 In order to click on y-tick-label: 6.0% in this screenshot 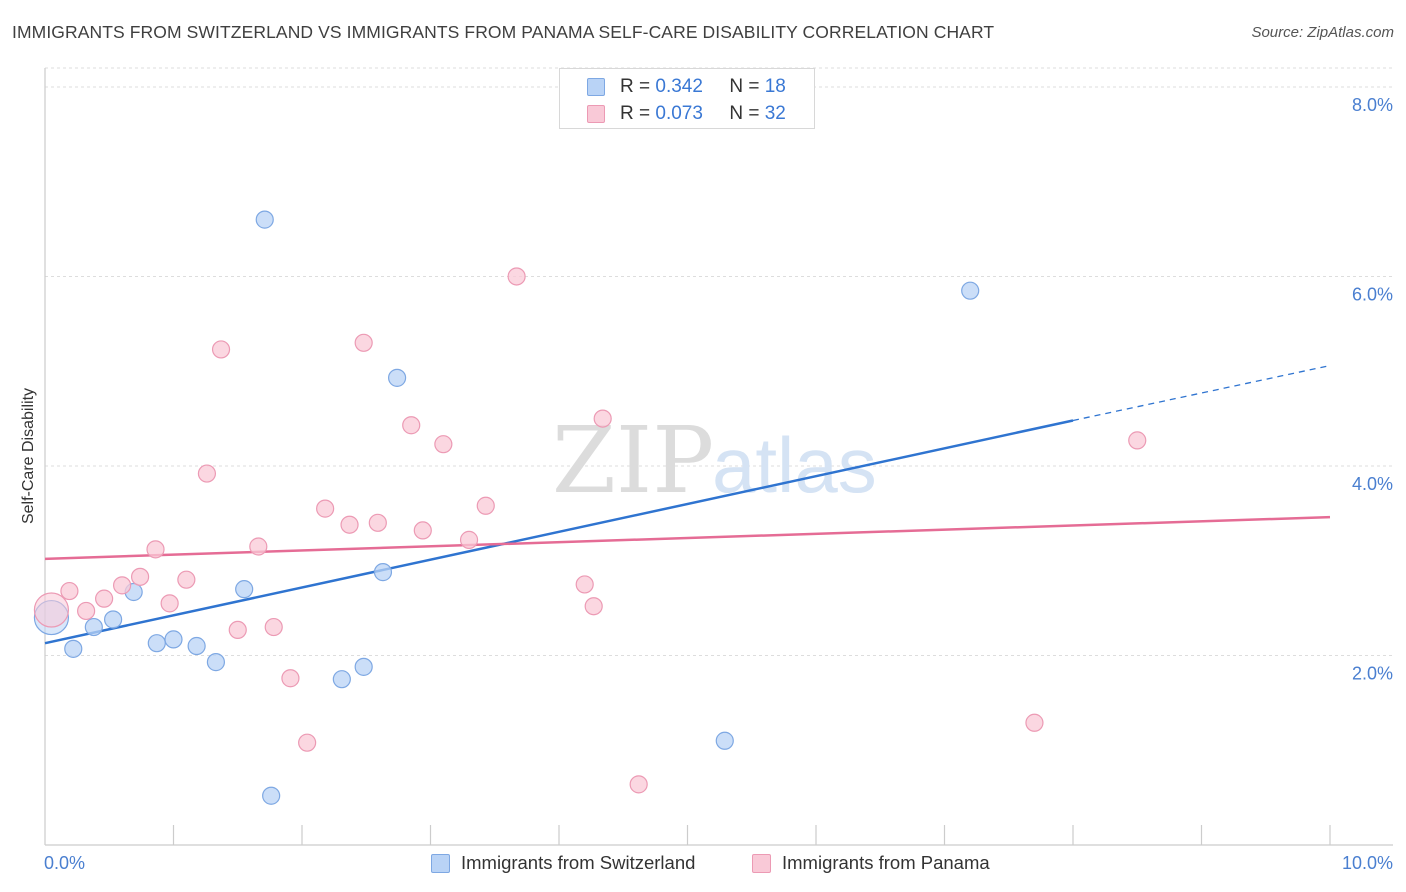, I will do `click(1372, 294)`.